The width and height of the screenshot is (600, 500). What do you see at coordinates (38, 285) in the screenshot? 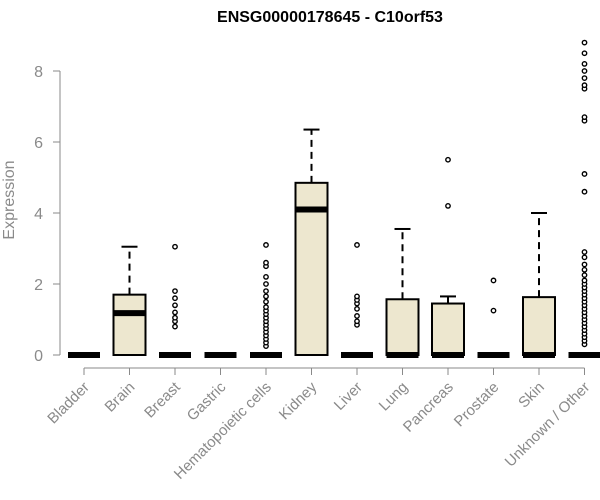
I see `y-tick-label: 2` at bounding box center [38, 285].